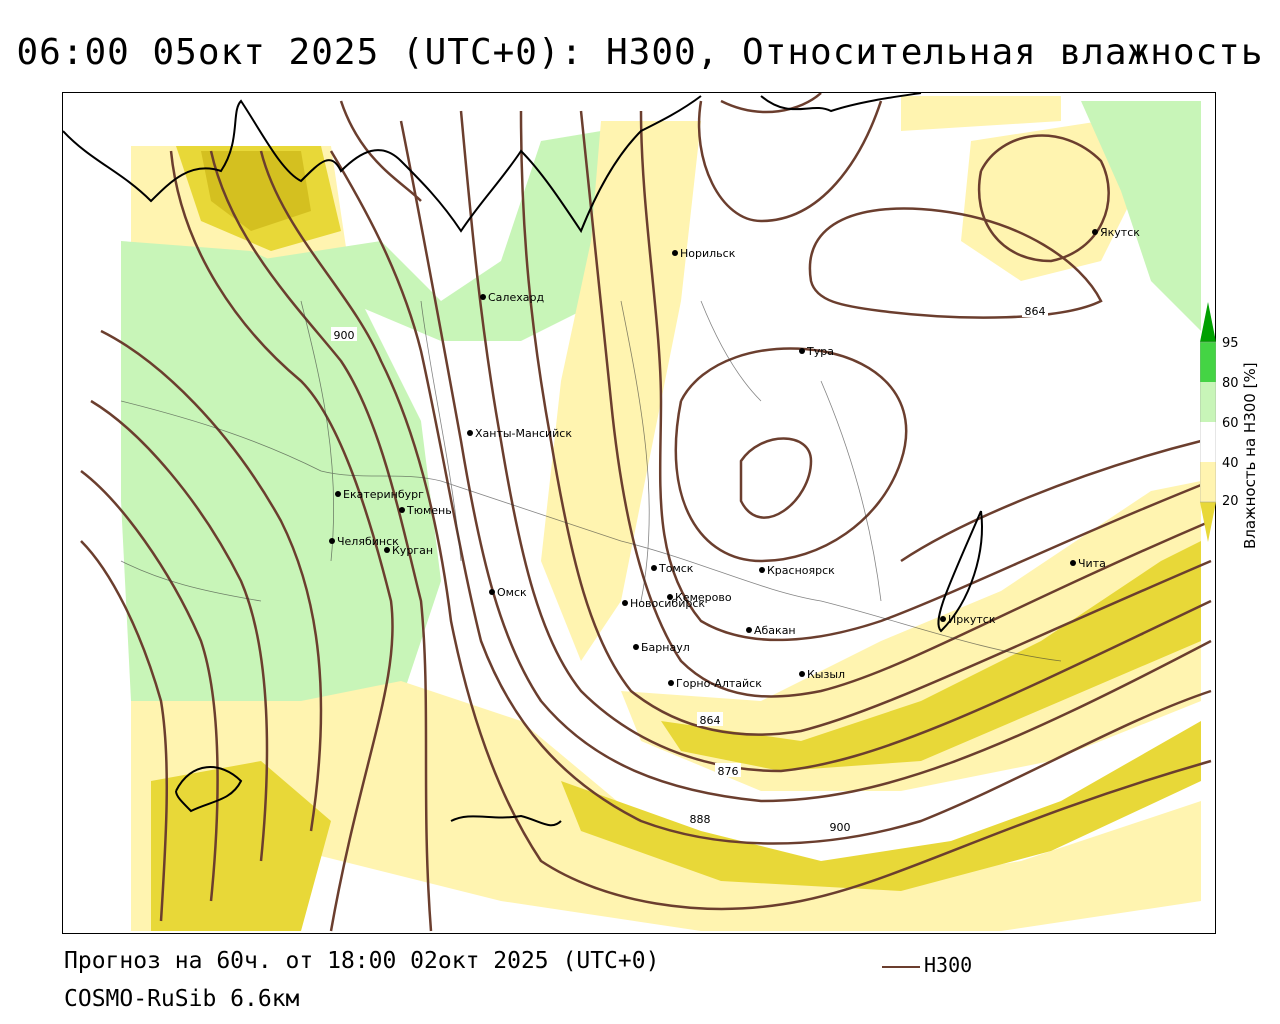 This screenshot has height=1024, width=1280. I want to click on city-0: Салехард, so click(512, 297).